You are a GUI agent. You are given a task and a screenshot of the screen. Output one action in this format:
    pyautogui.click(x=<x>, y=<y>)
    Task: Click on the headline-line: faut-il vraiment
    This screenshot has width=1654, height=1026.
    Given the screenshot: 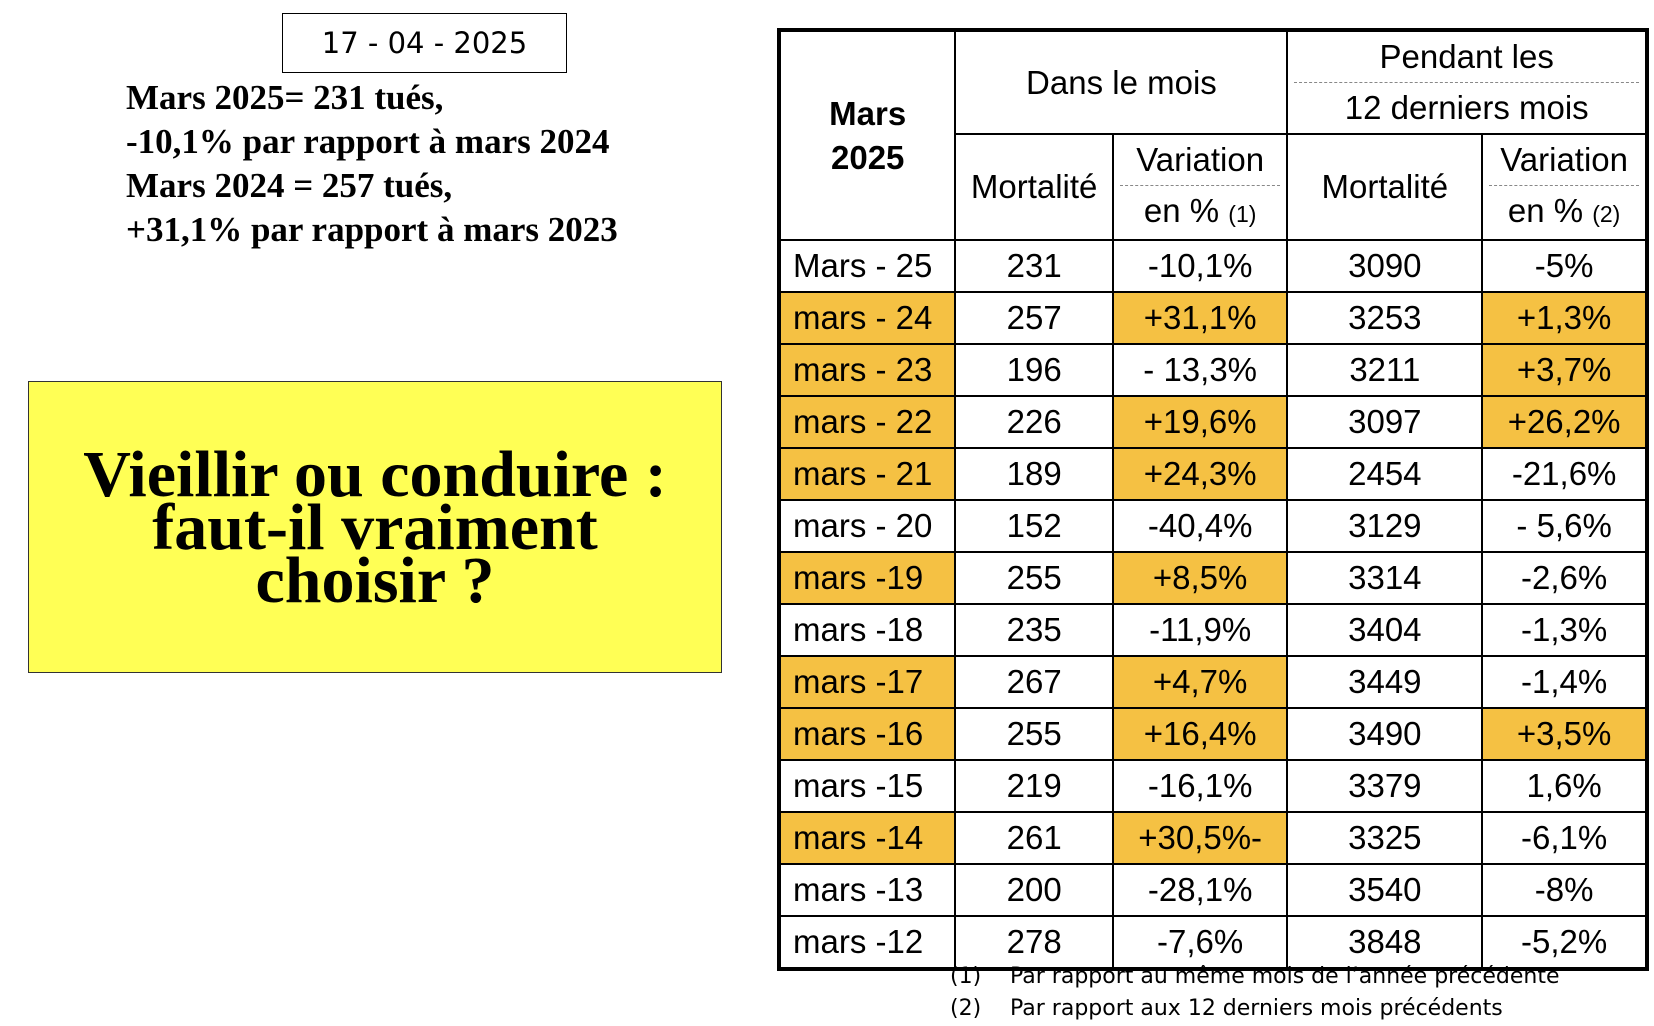 What is the action you would take?
    pyautogui.click(x=375, y=527)
    